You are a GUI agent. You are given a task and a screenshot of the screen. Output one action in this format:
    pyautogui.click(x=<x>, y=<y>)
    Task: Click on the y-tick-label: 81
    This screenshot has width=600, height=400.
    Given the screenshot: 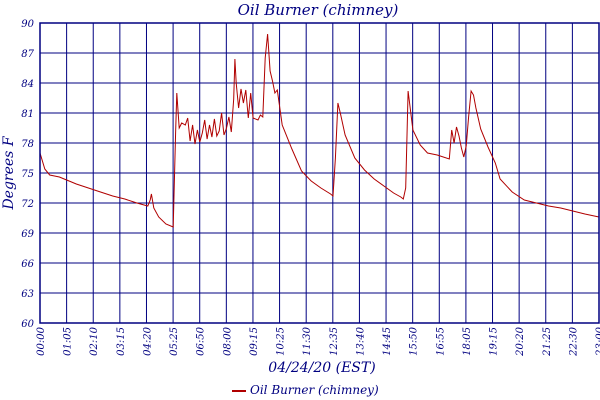 What is the action you would take?
    pyautogui.click(x=27, y=114)
    